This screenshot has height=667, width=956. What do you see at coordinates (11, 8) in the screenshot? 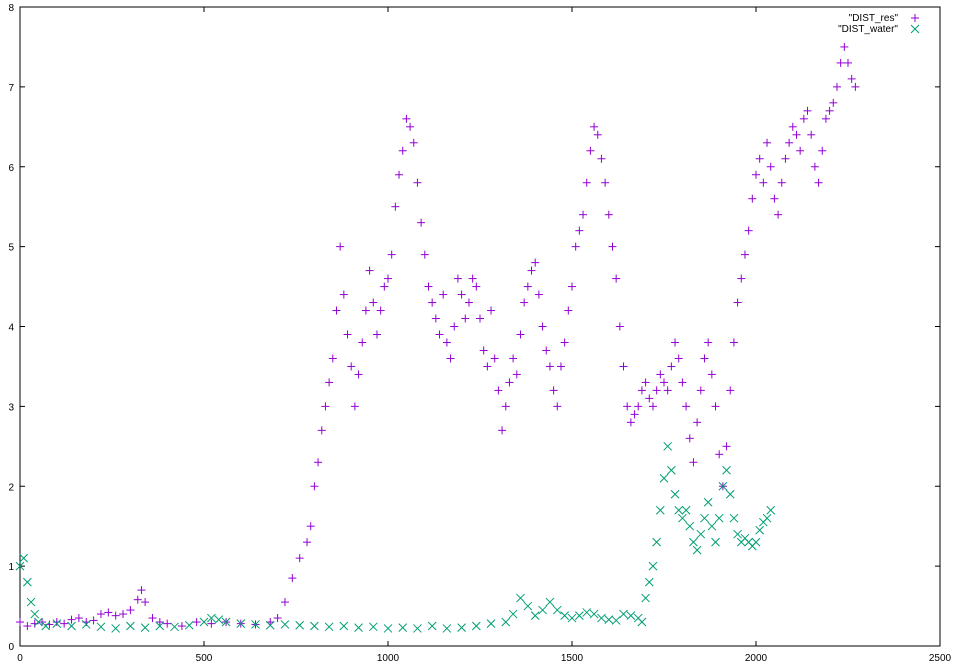
I see `y-tick-label: 8` at bounding box center [11, 8].